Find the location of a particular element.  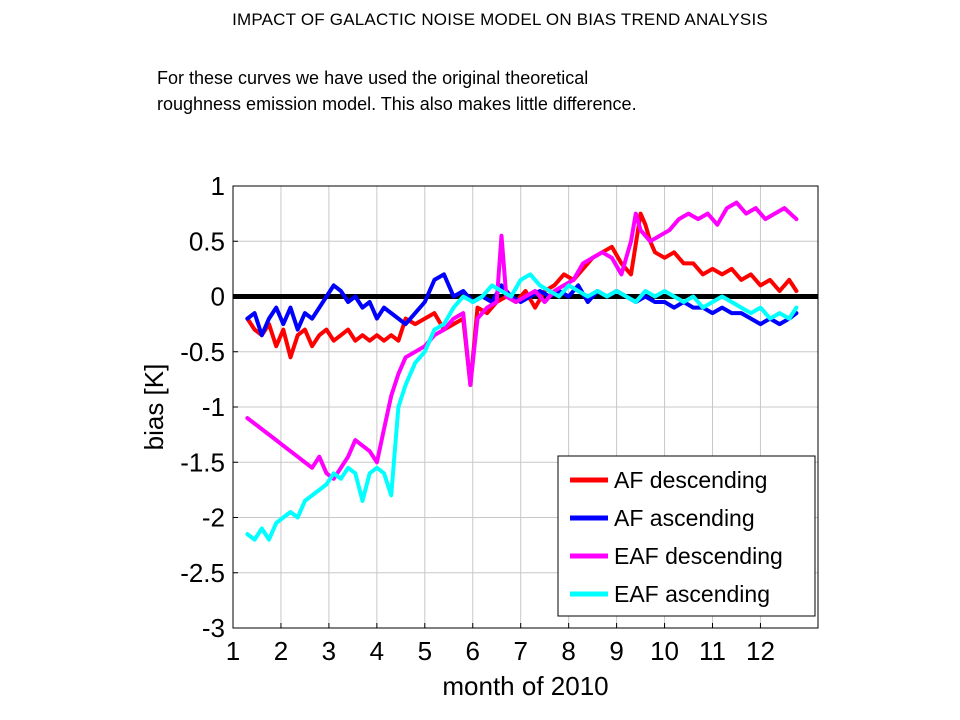

x-tick-label: 9 is located at coordinates (616, 651).